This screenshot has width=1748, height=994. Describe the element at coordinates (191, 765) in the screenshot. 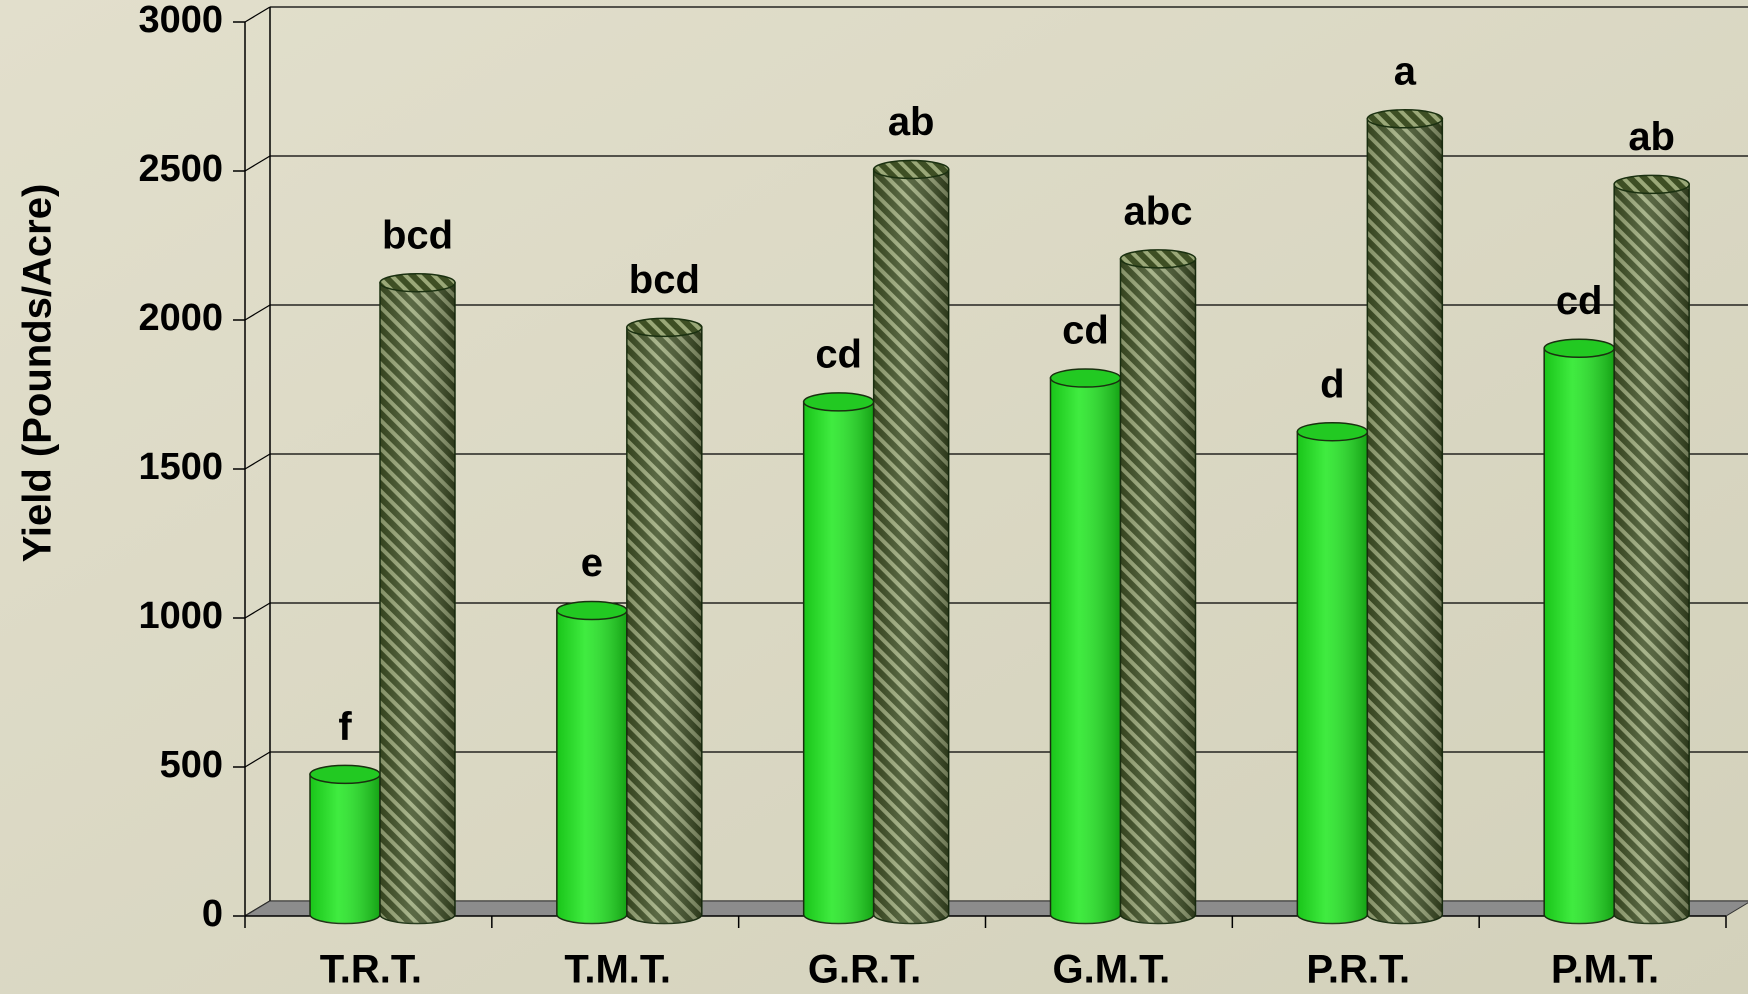

I see `y-tick-label: 500` at that location.